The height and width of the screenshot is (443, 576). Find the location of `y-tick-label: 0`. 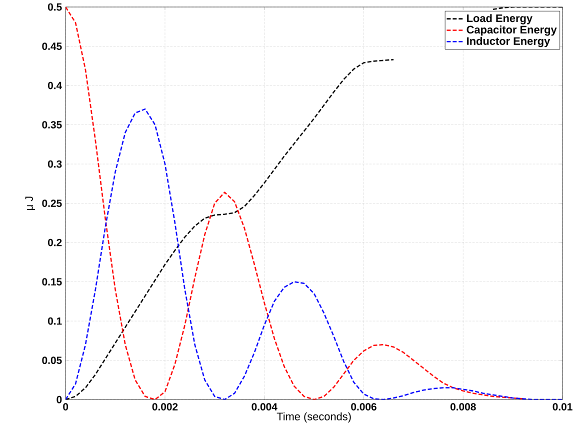

y-tick-label: 0 is located at coordinates (59, 400).